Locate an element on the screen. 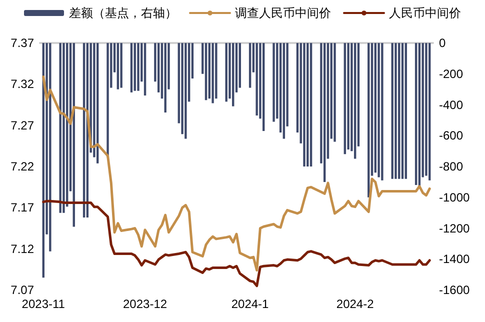 The width and height of the screenshot is (485, 322). legend-label: 差额（基点，右轴） is located at coordinates (123, 13).